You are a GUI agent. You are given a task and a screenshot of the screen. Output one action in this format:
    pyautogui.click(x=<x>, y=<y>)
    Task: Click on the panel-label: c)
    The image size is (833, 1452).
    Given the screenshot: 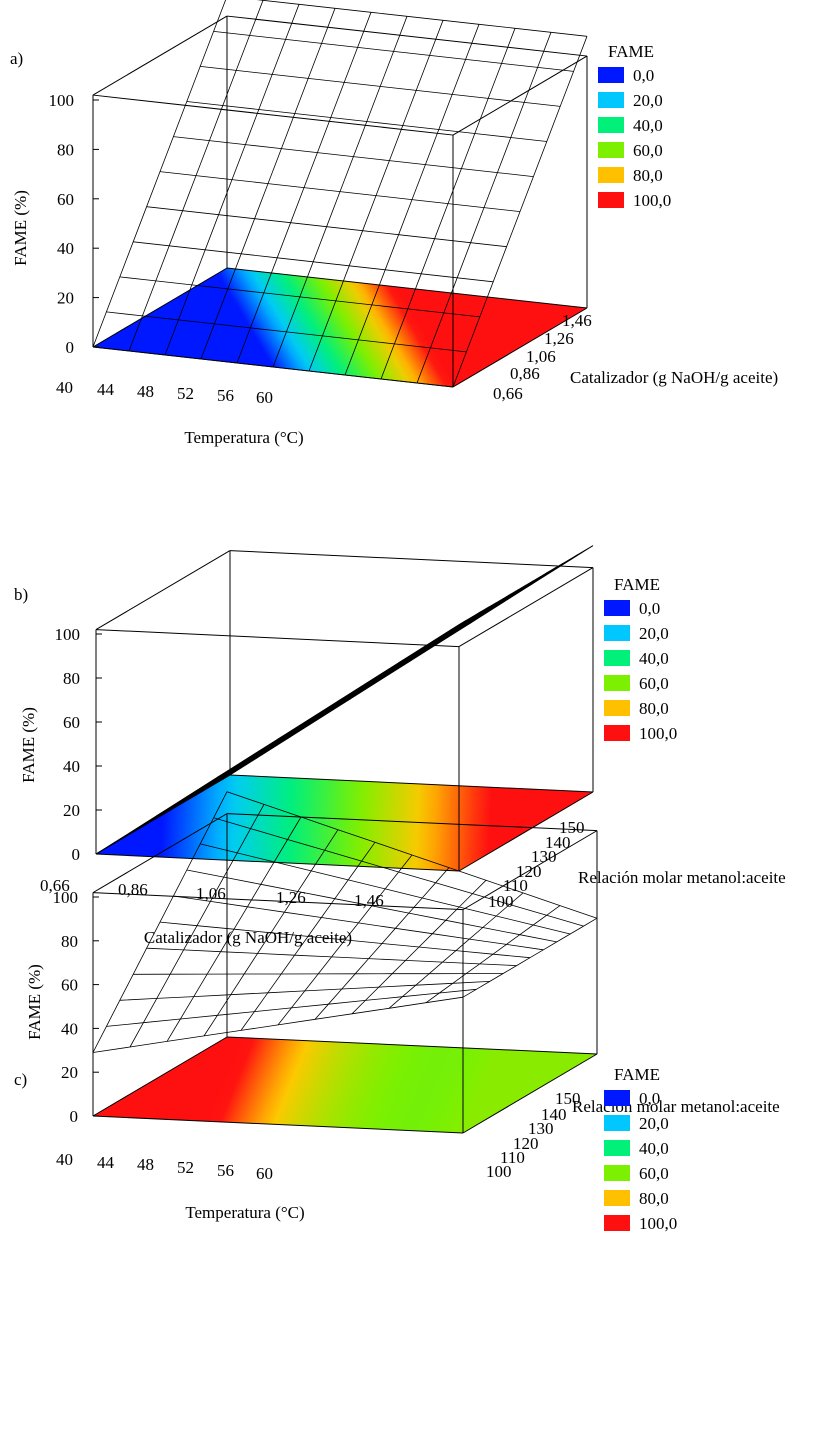 What is the action you would take?
    pyautogui.click(x=20, y=1079)
    